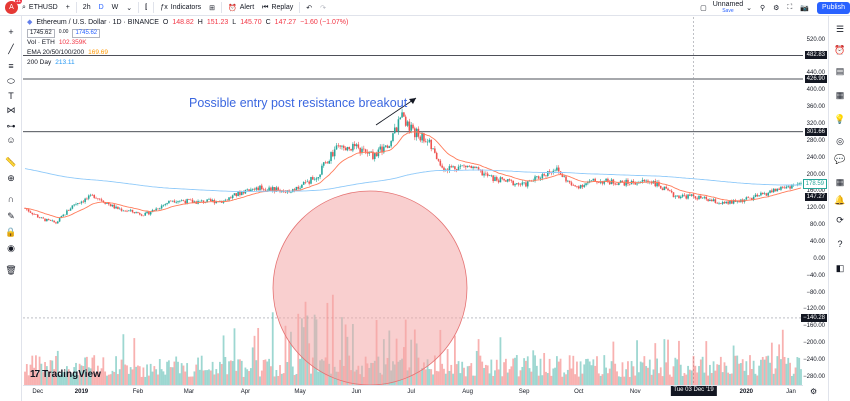 The width and height of the screenshot is (850, 401). I want to click on notifications-button: 🔔, so click(840, 200).